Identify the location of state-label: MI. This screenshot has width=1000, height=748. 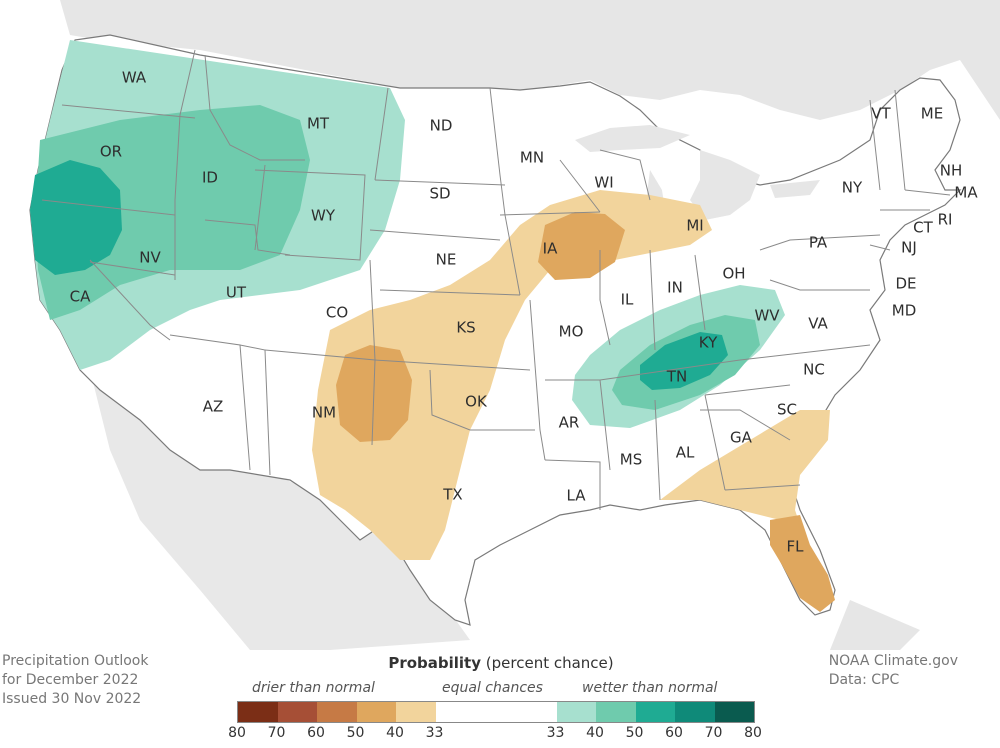
(694, 226).